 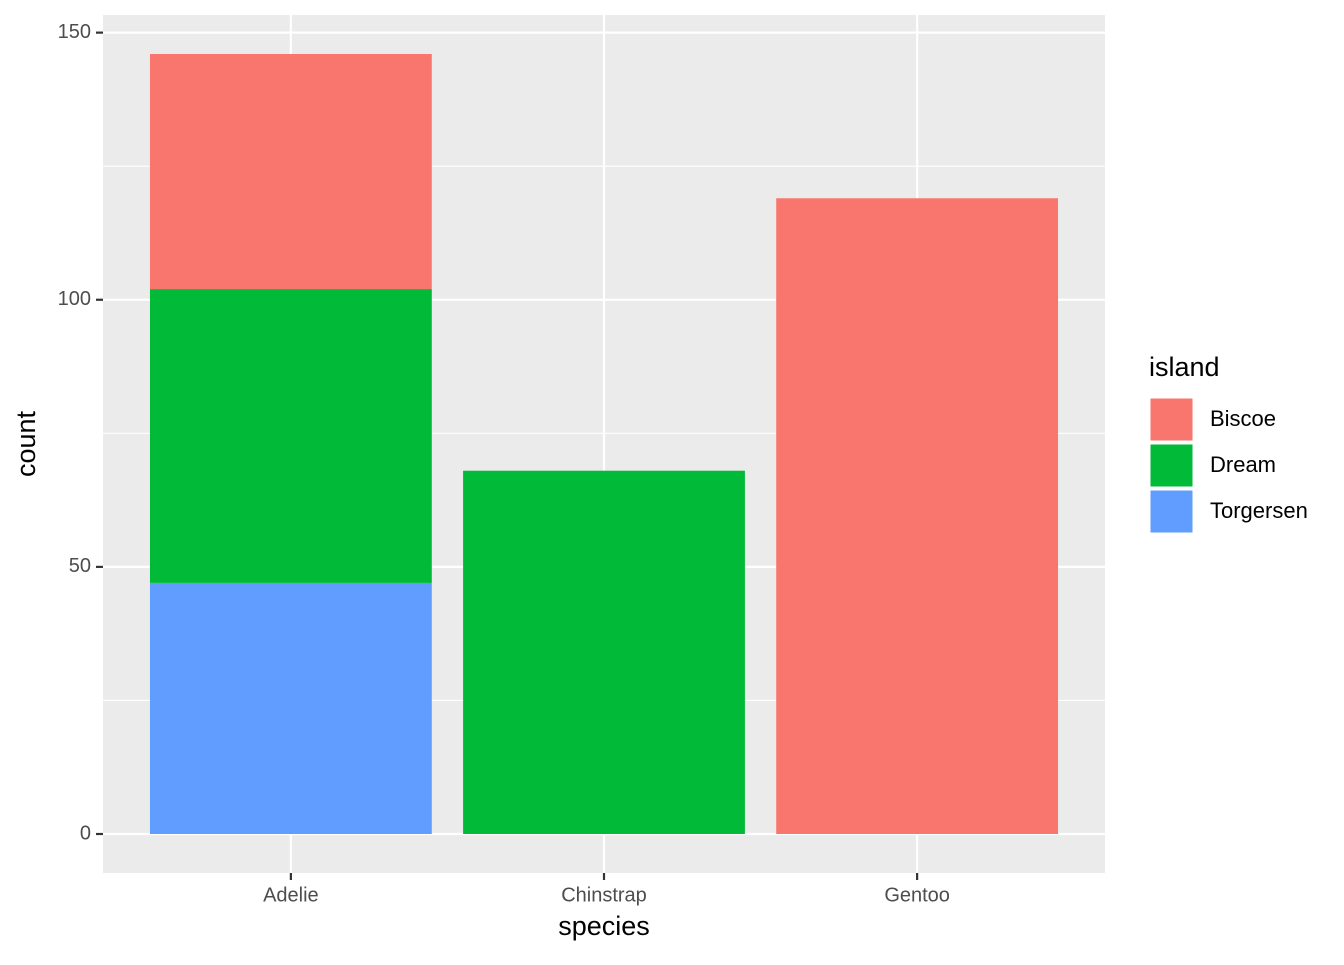 What do you see at coordinates (1184, 367) in the screenshot?
I see `legend-title: island` at bounding box center [1184, 367].